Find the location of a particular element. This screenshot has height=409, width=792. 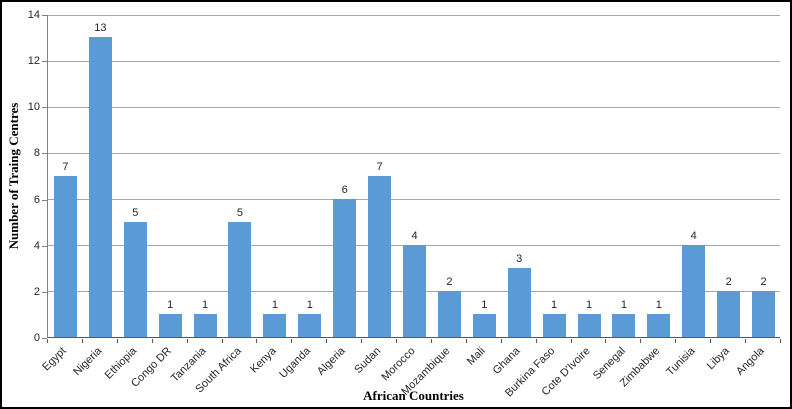

y-tick-label: 14 is located at coordinates (33, 15).